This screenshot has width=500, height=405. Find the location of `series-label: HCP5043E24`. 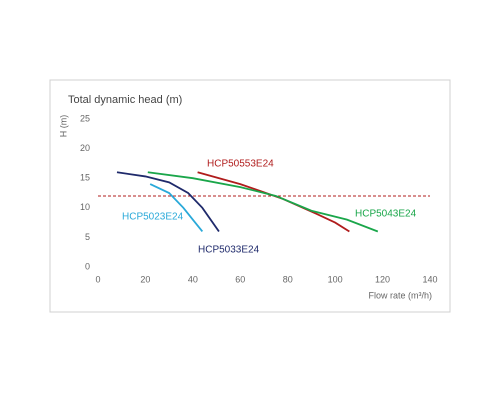

series-label: HCP5043E24 is located at coordinates (386, 214).